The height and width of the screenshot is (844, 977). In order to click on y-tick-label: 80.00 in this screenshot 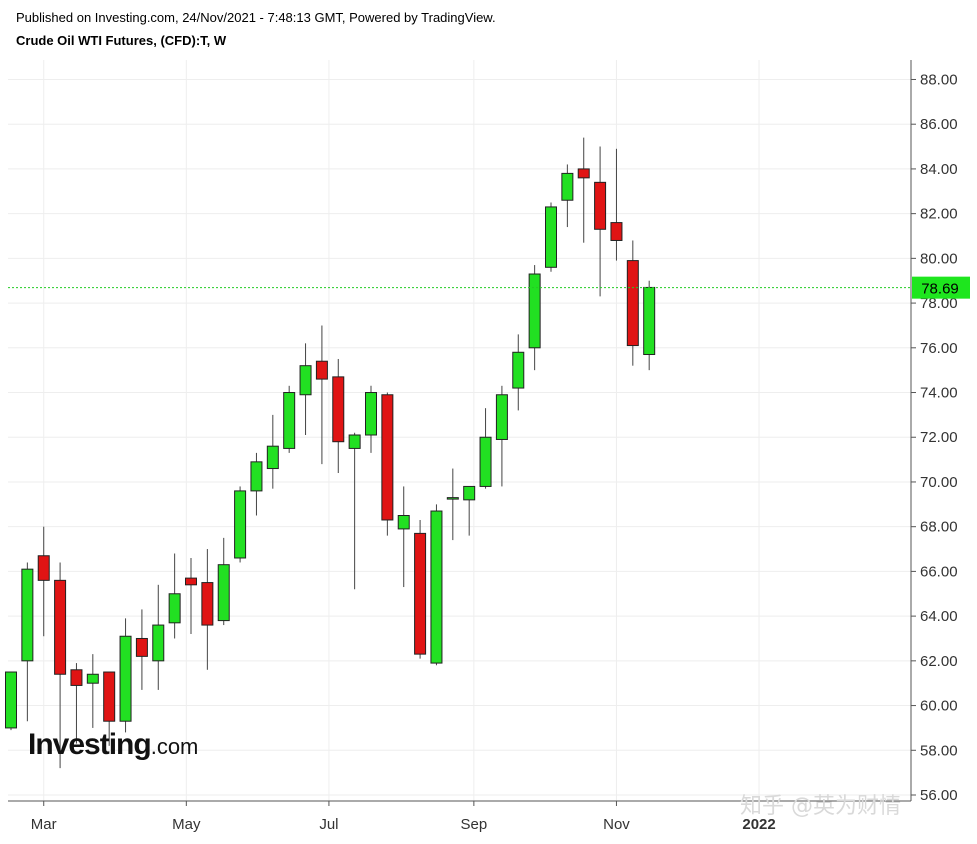, I will do `click(939, 258)`.